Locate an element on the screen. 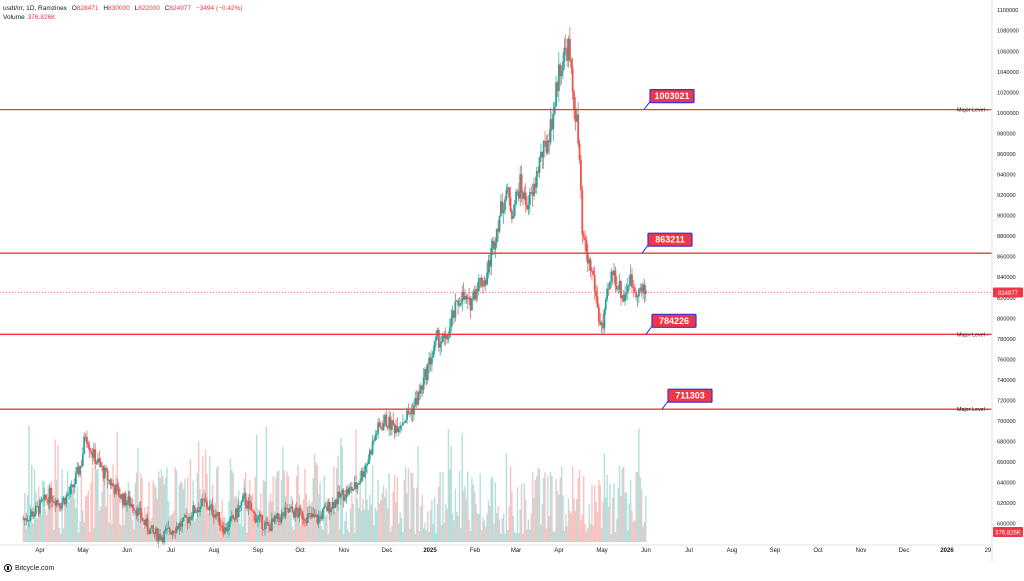  last-price-tag is located at coordinates (1008, 292).